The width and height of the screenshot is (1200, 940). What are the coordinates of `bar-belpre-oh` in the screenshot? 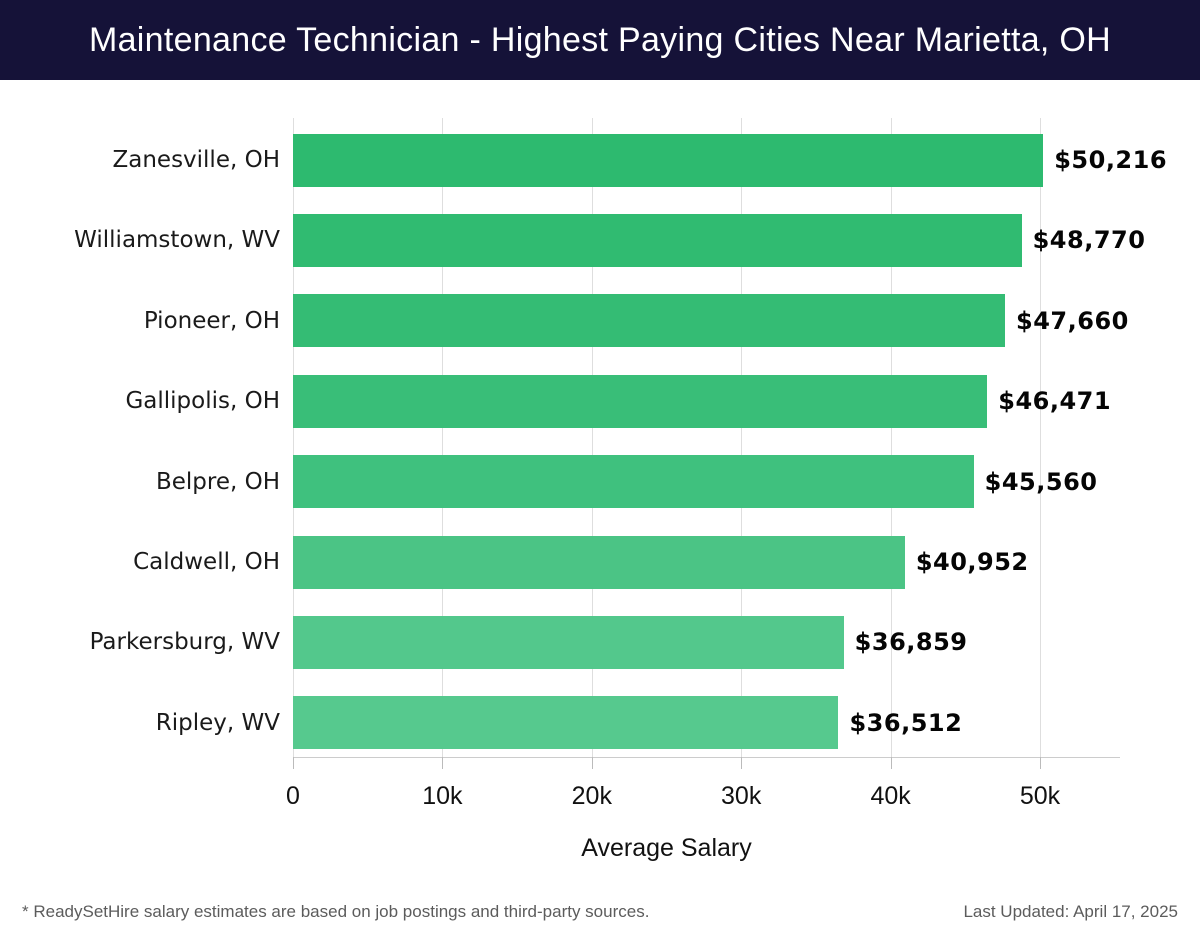 It's located at (633, 482).